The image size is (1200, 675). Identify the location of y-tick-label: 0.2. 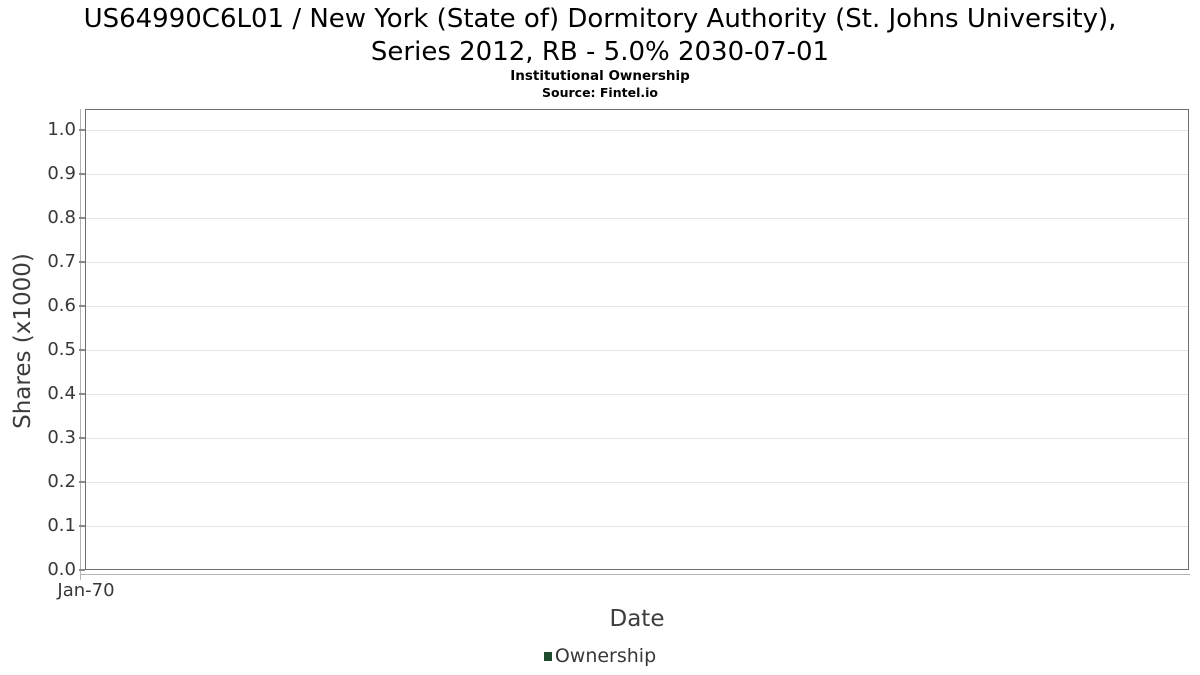
(61, 481).